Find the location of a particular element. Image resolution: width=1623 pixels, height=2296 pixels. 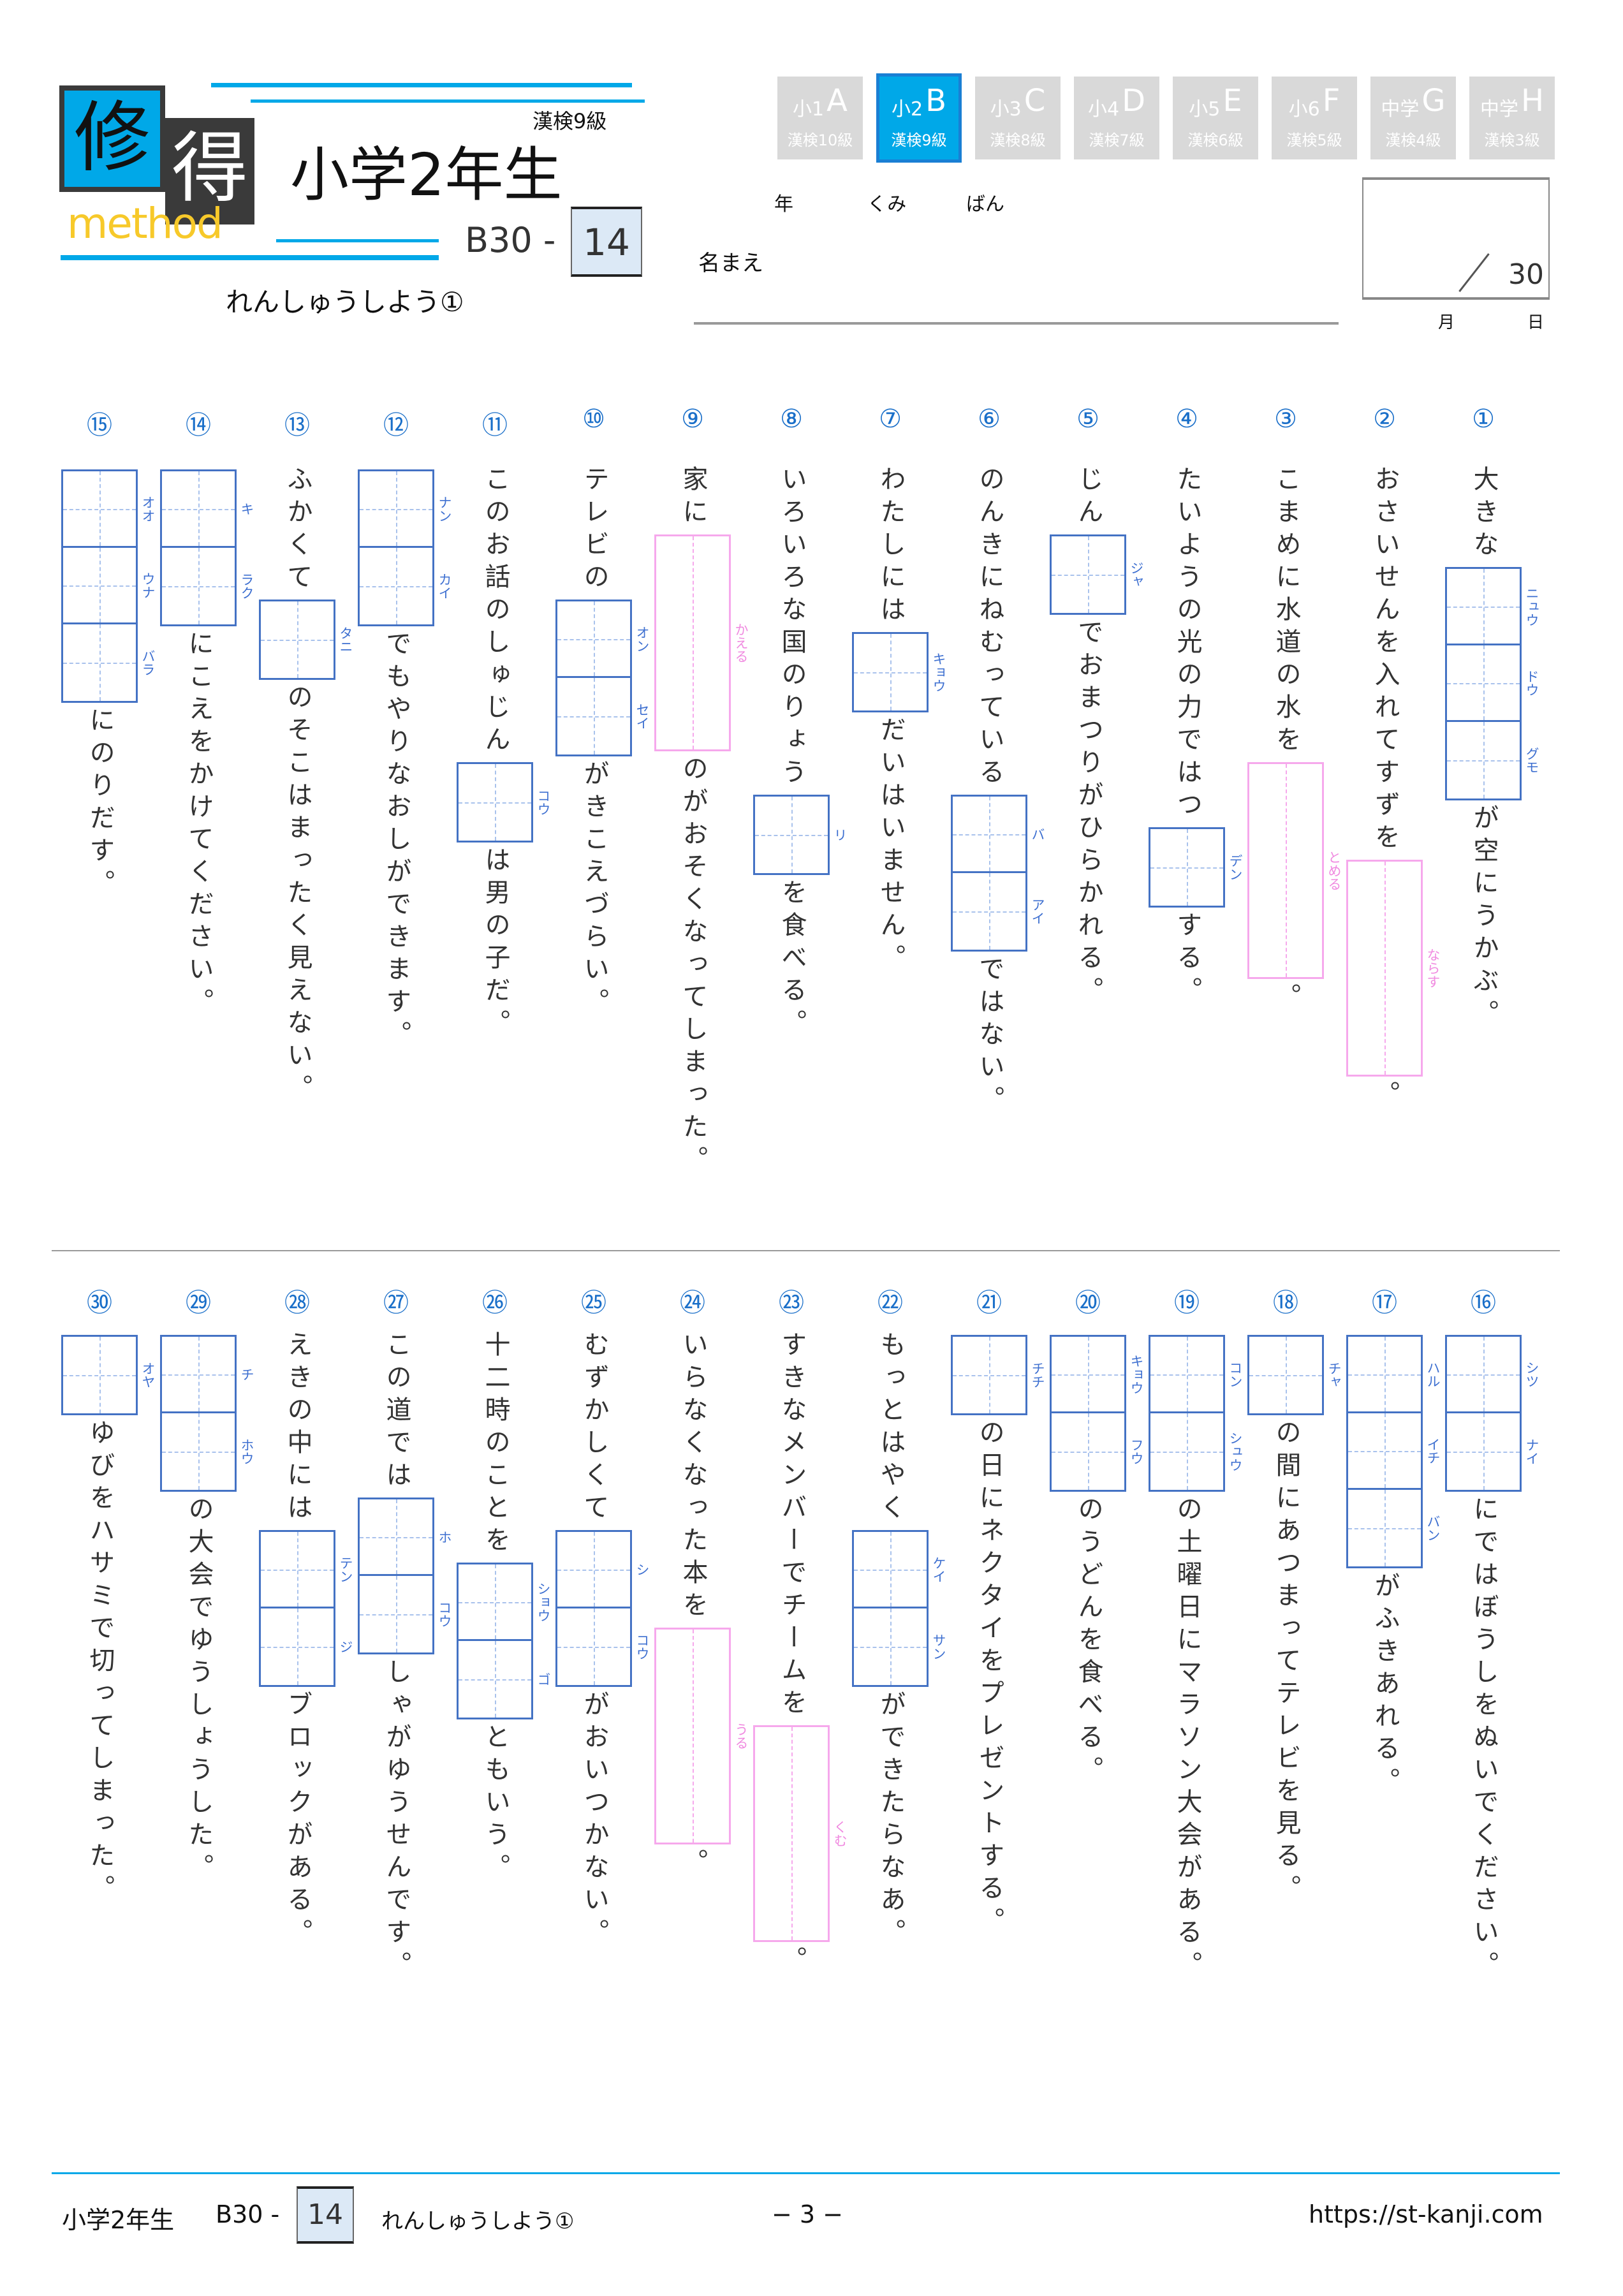

kanji-cell: ホ is located at coordinates (406, 1537).